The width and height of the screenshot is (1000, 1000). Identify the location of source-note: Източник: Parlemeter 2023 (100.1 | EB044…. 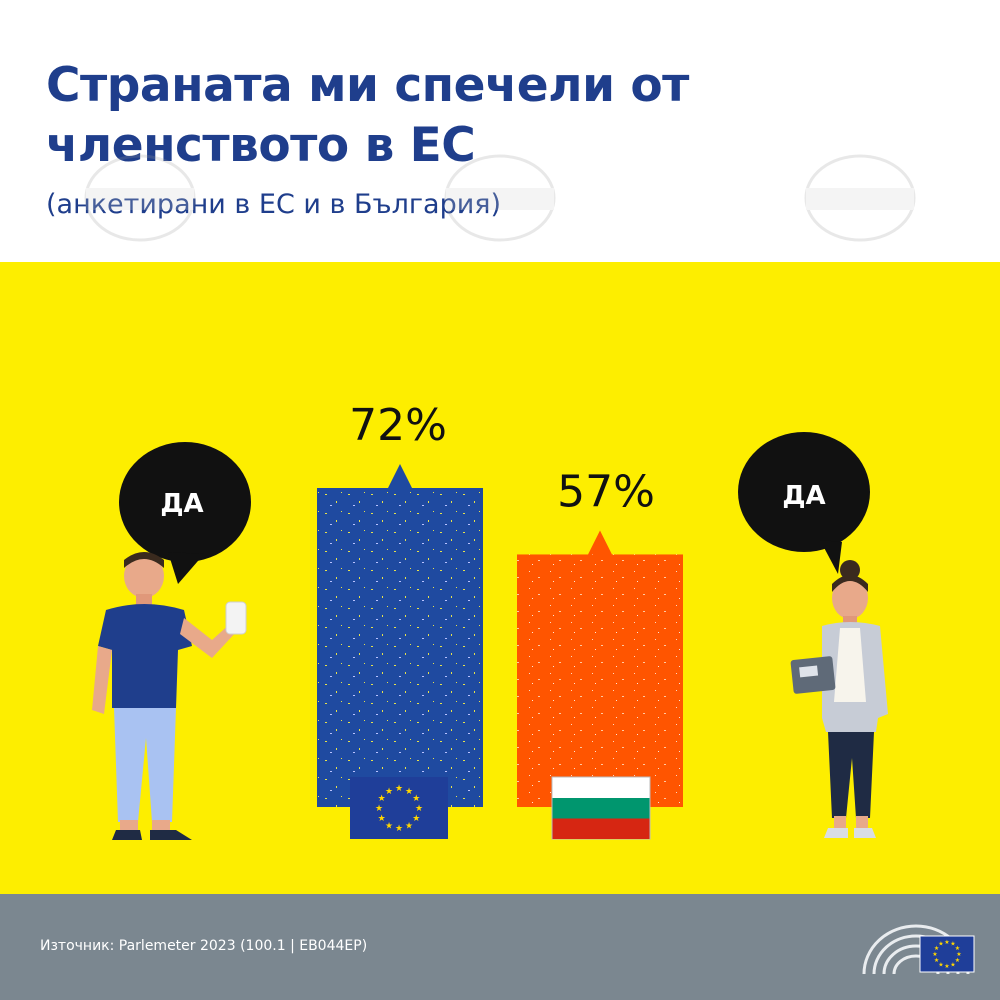
(204, 946).